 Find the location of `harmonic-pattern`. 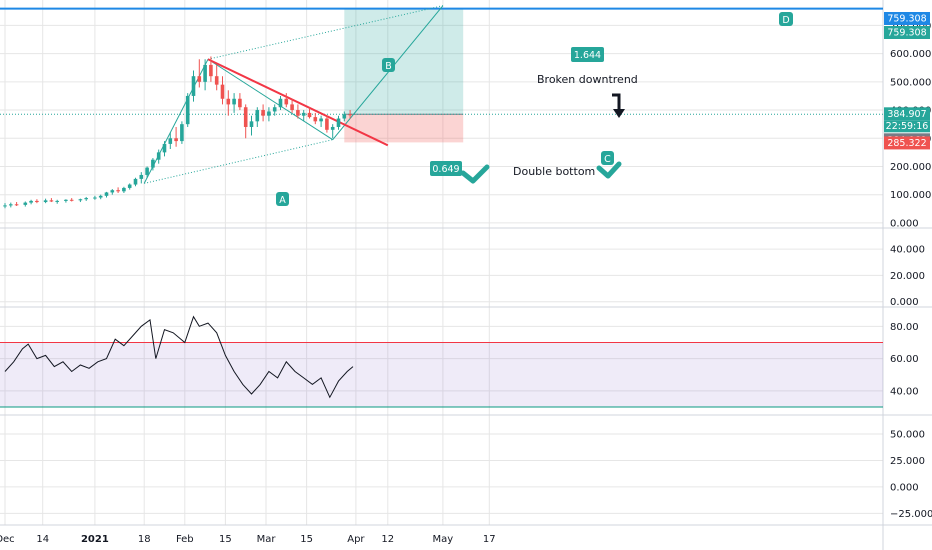

harmonic-pattern is located at coordinates (293, 94).